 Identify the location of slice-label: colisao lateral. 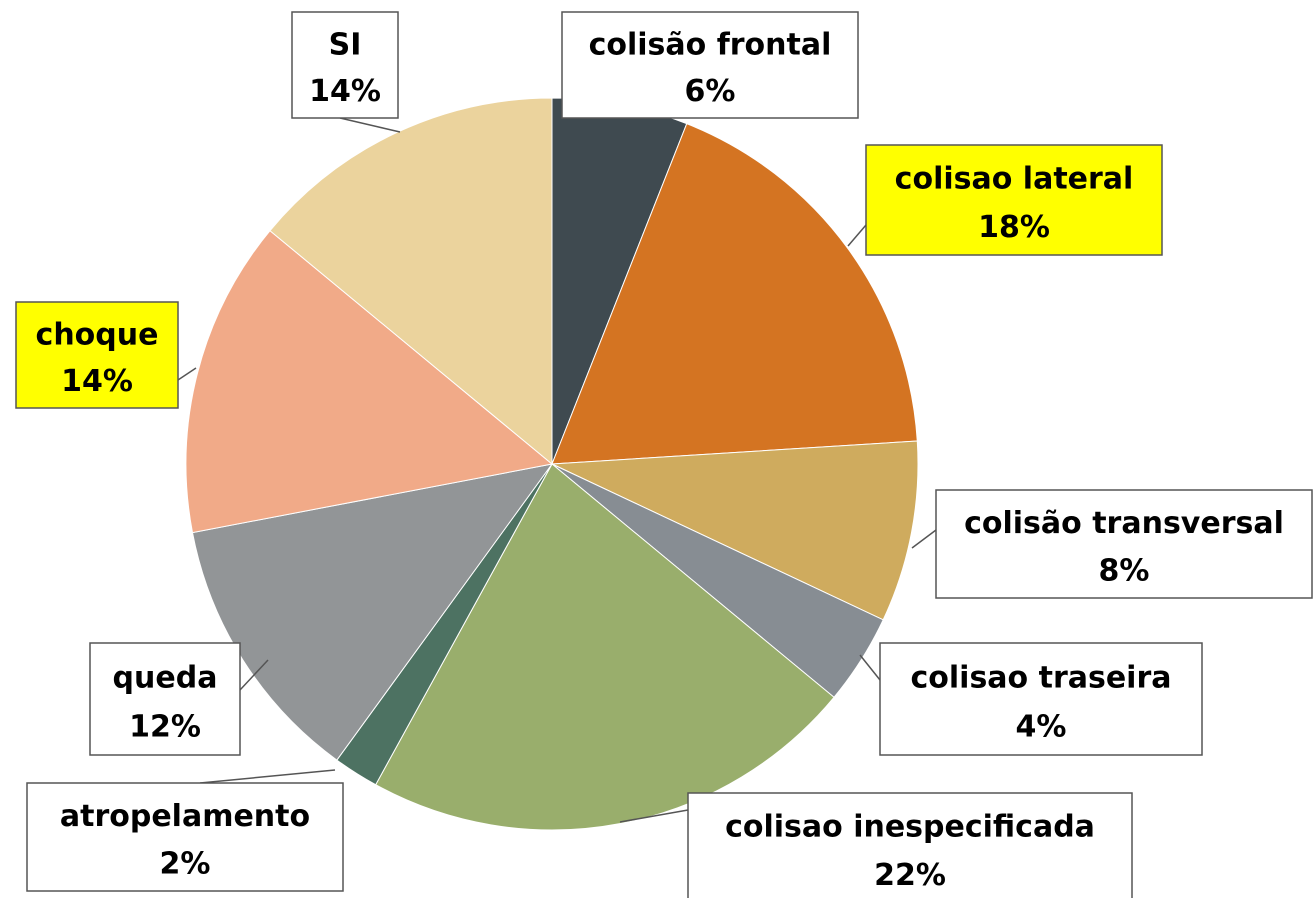
(1014, 179).